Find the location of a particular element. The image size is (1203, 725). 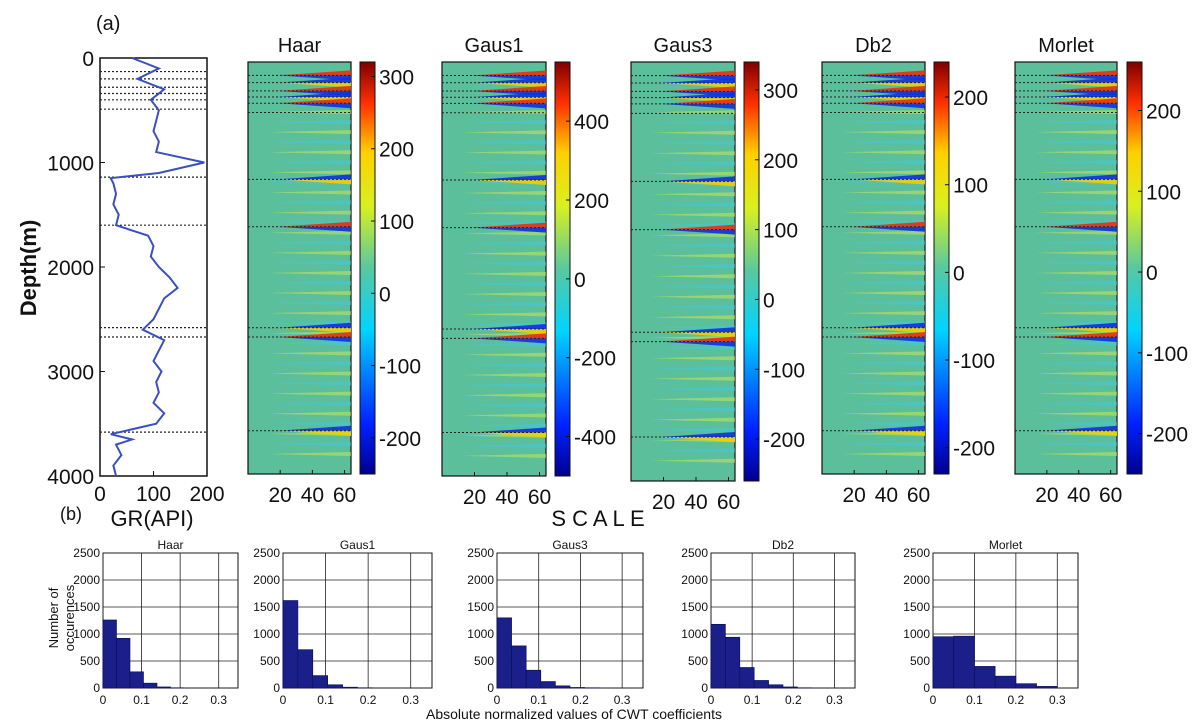

hist-ytick-label: 0 is located at coordinates (490, 688).